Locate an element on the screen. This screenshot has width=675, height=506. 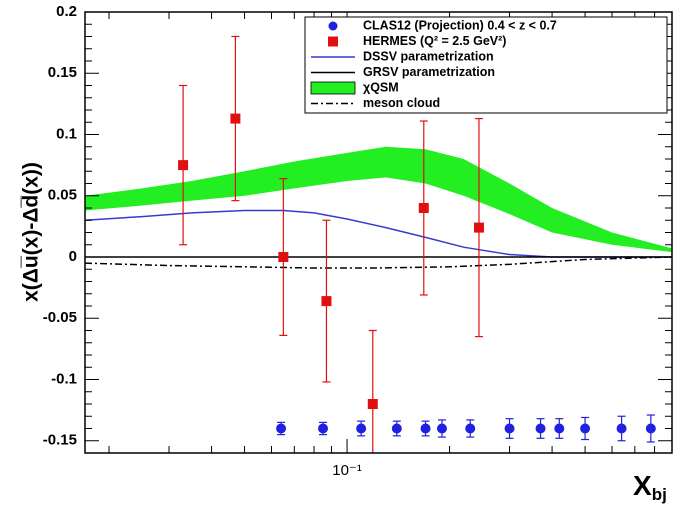
legend-label: HERMES (Q² = 2.5 GeV²) is located at coordinates (434, 41).